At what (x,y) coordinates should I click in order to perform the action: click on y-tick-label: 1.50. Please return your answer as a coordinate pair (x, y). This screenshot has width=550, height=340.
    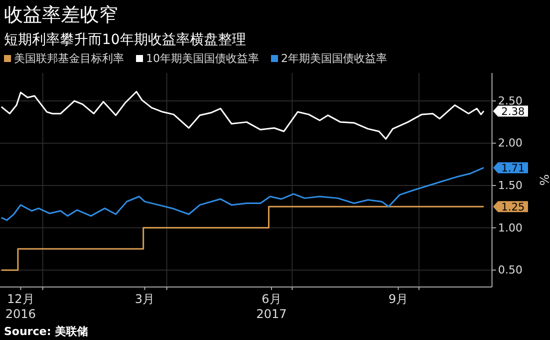
    Looking at the image, I should click on (510, 185).